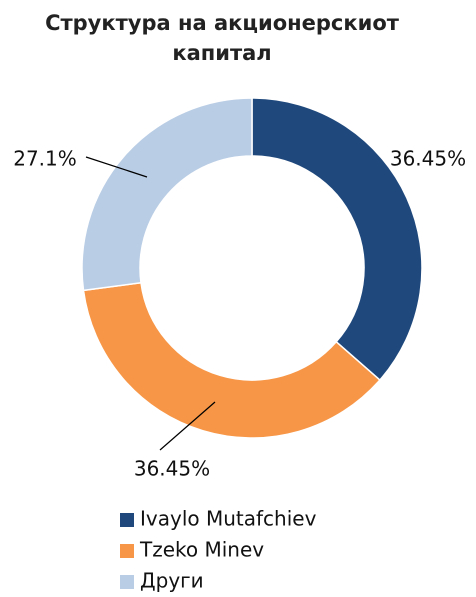 The width and height of the screenshot is (476, 597). Describe the element at coordinates (45, 159) in the screenshot. I see `data-label: 27.1%` at that location.